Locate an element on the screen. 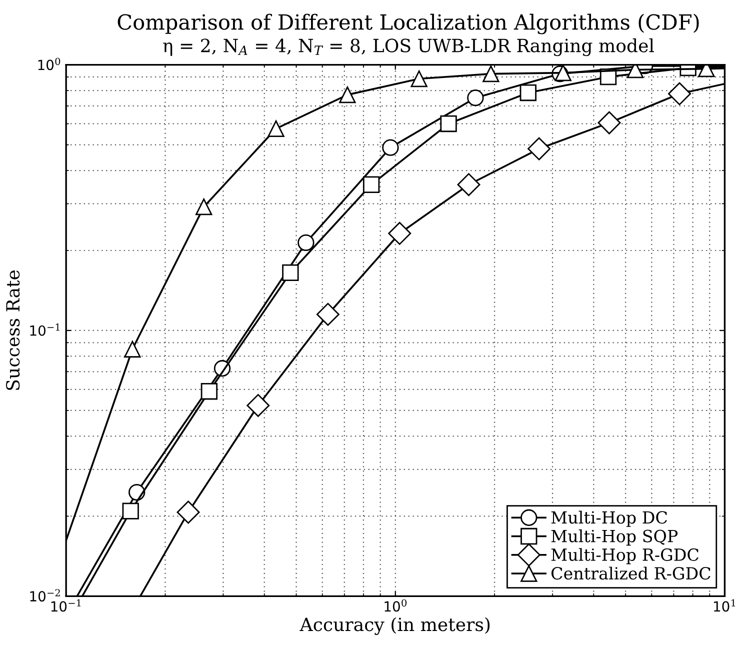 The image size is (751, 648). y-axis-title: Success Rate is located at coordinates (13, 330).